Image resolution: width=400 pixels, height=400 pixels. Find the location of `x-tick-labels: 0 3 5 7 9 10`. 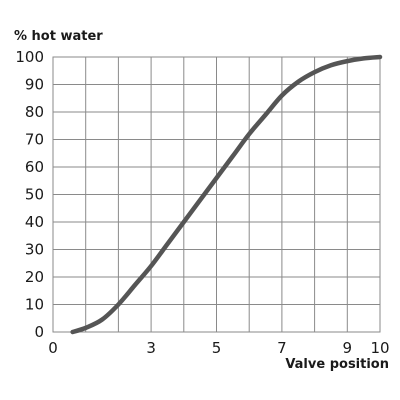

x-tick-labels: 0 3 5 7 9 10 is located at coordinates (218, 348).